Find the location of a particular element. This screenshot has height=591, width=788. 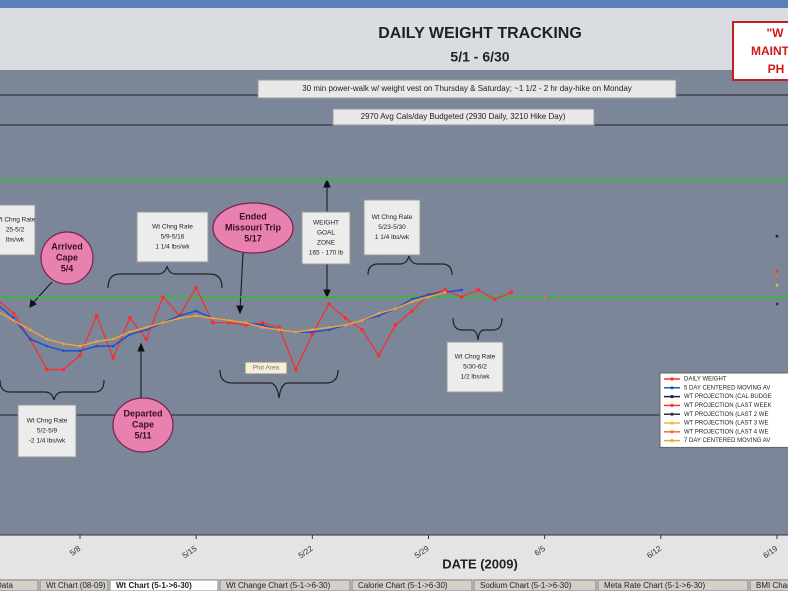

annotation-box is located at coordinates (475, 367).